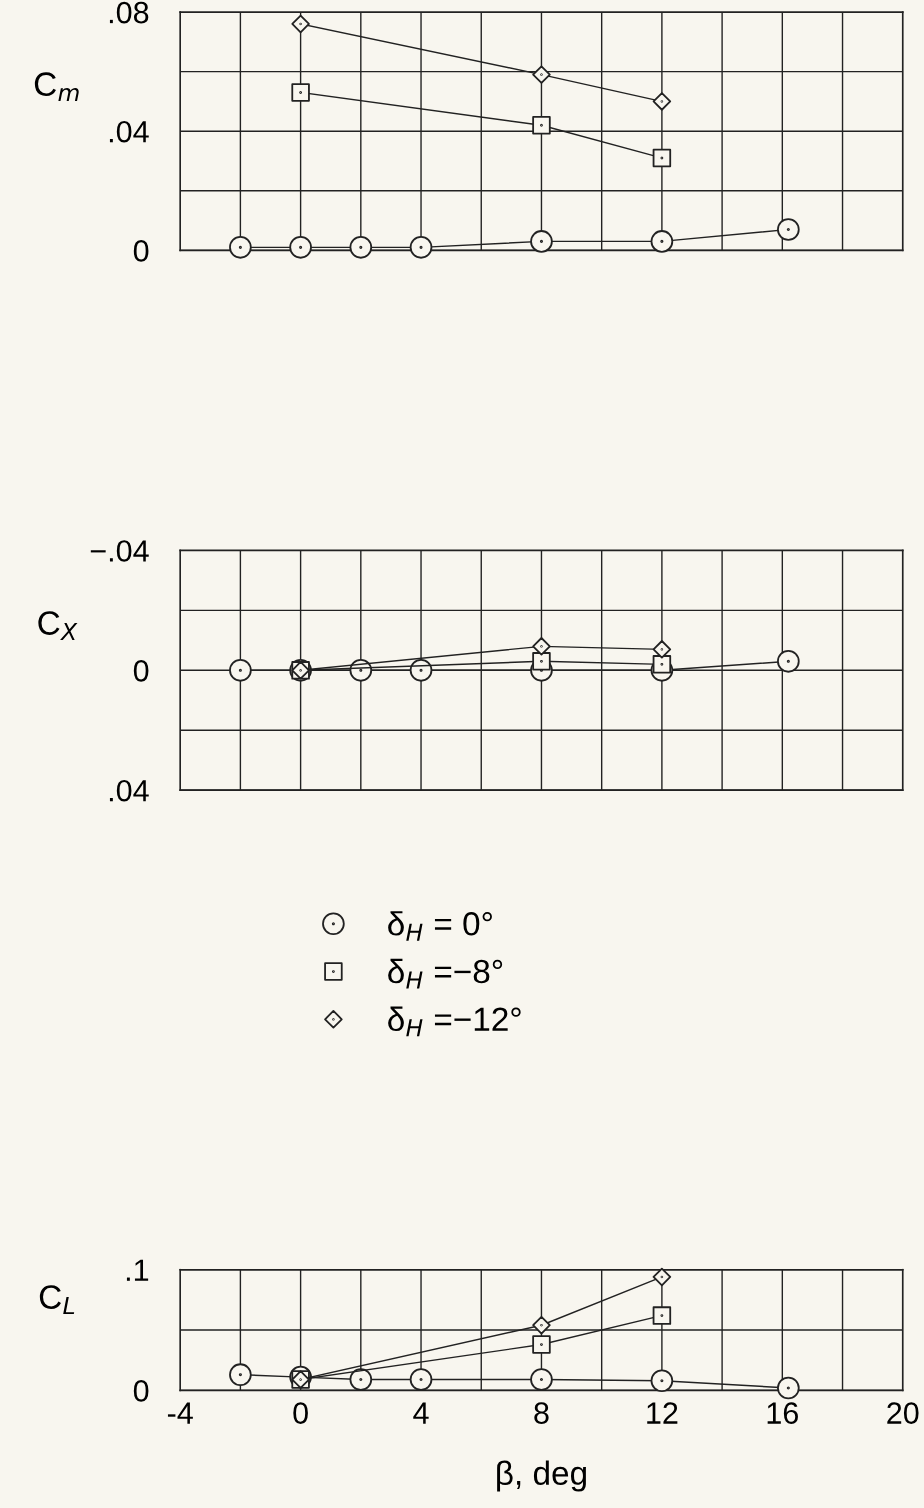  What do you see at coordinates (782, 1413) in the screenshot?
I see `x-tick-label: 16` at bounding box center [782, 1413].